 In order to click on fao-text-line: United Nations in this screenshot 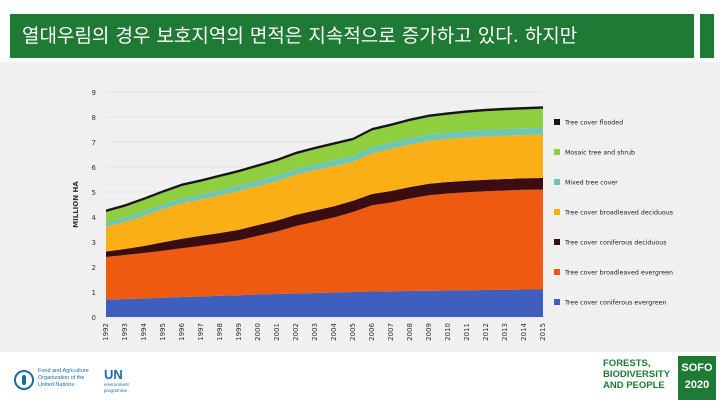, I will do `click(56, 385)`.